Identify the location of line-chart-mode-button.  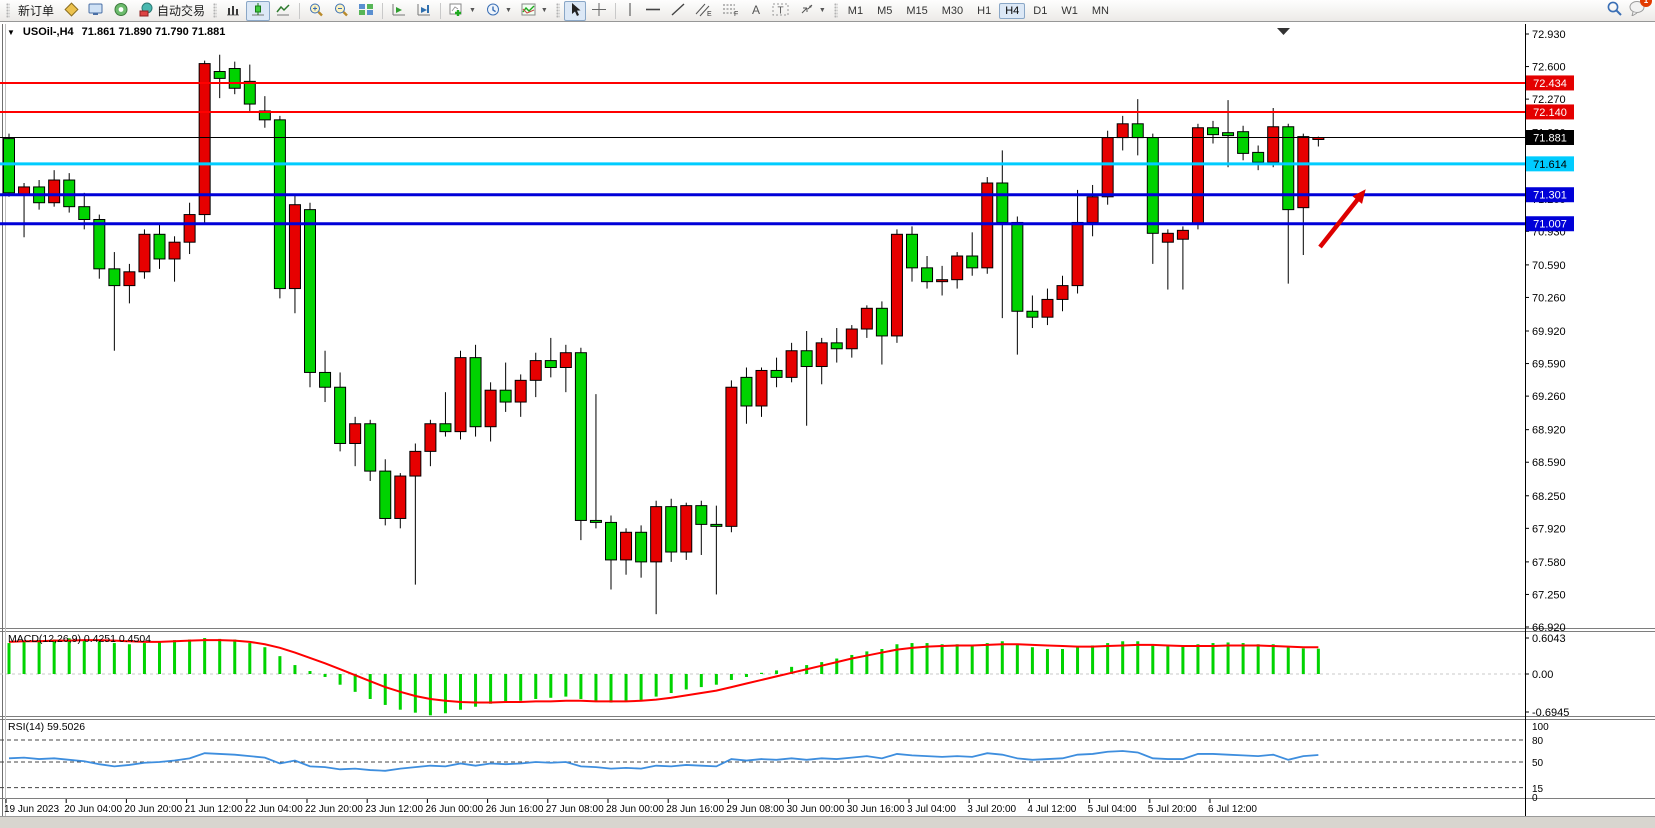
(283, 11).